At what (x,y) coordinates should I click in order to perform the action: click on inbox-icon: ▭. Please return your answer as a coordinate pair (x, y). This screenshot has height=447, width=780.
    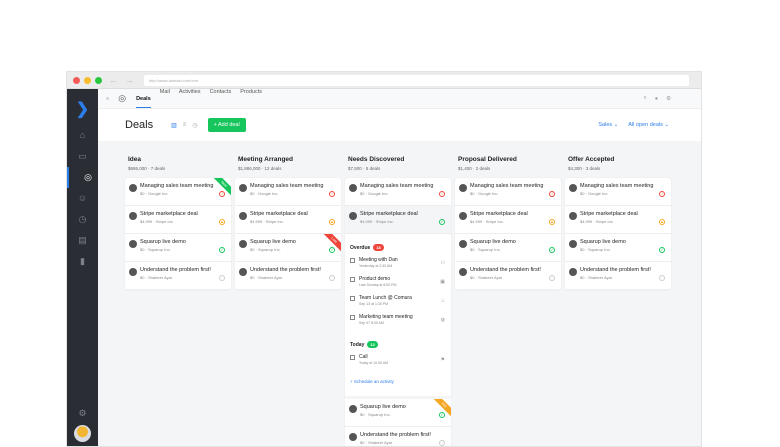
    Looking at the image, I should click on (82, 156).